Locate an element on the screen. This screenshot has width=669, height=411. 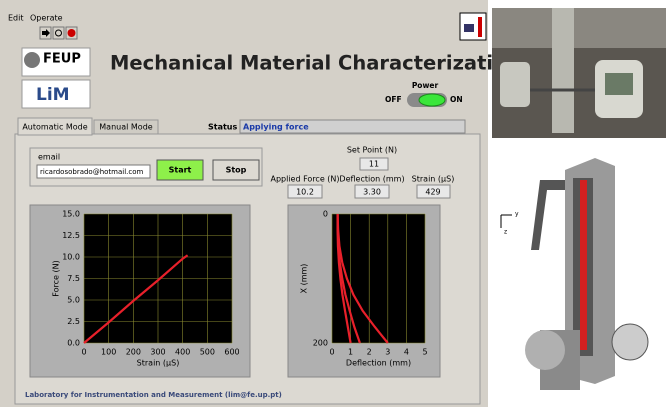
start-label: Start is located at coordinates (180, 170).